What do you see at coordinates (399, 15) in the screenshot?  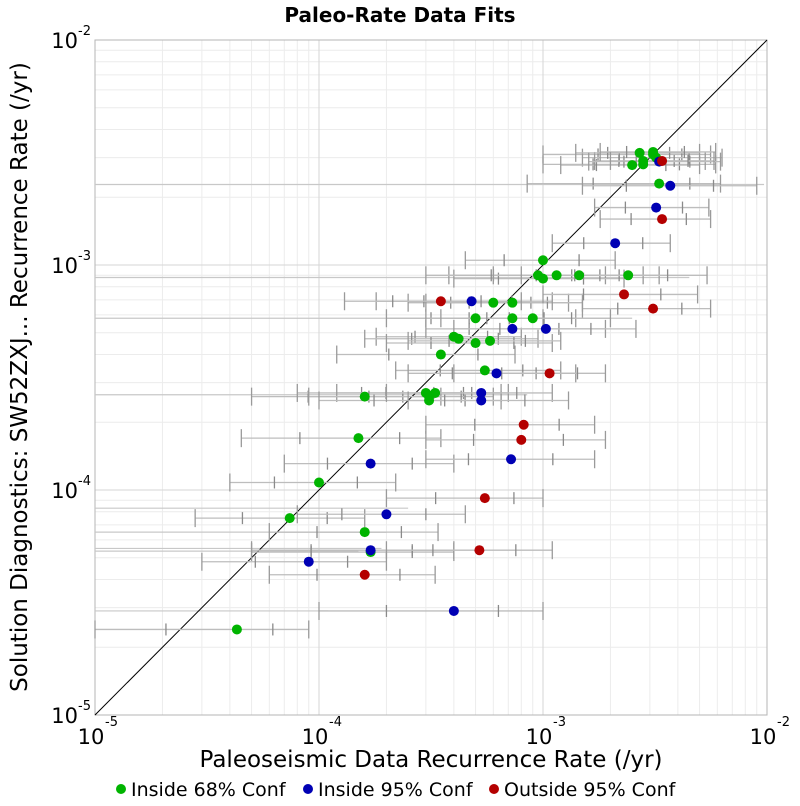 I see `chart-title: Paleo-Rate Data Fits` at bounding box center [399, 15].